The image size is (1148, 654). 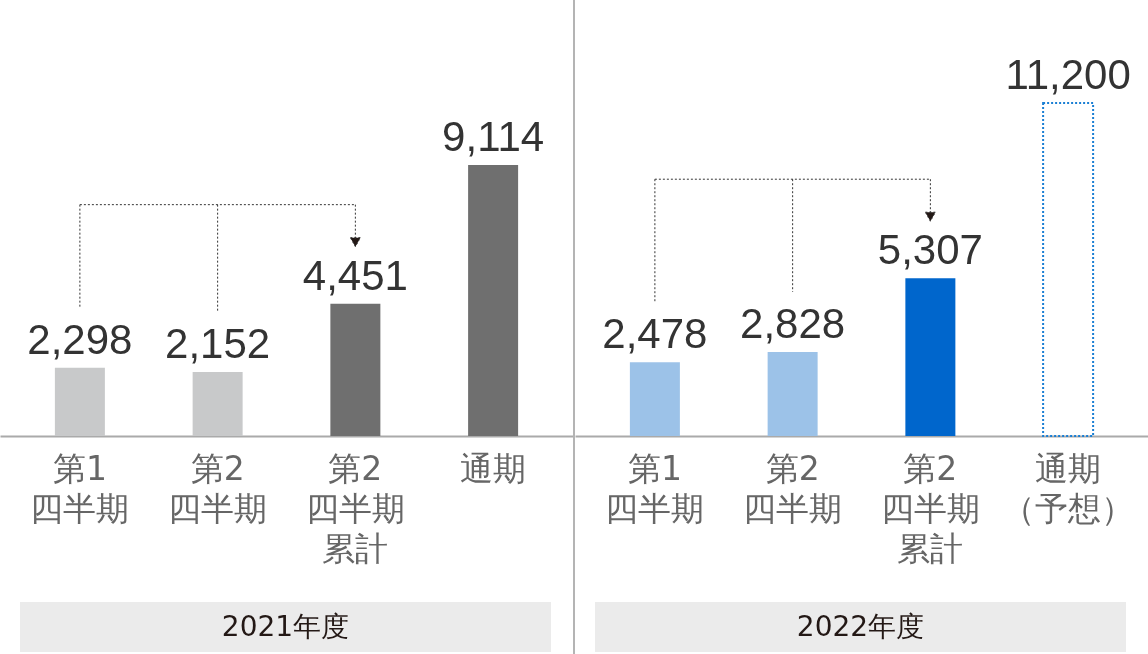 What do you see at coordinates (1068, 488) in the screenshot?
I see `x-tick-label: 通期（予想）` at bounding box center [1068, 488].